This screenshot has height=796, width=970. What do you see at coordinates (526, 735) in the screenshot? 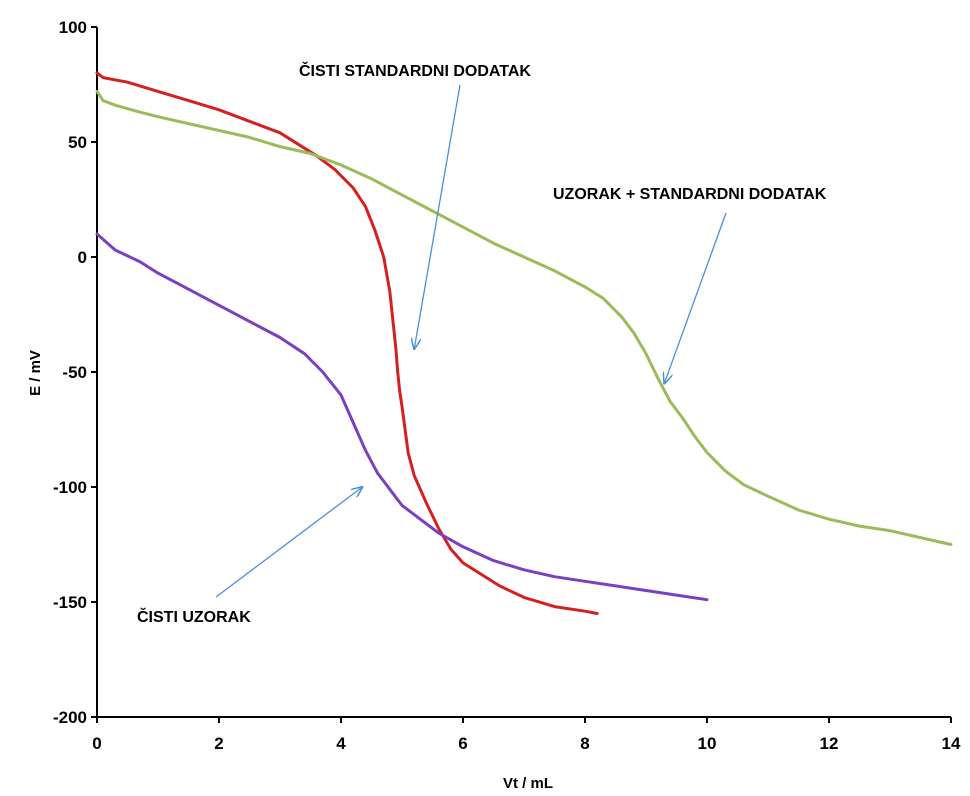
I see `x-ticks: 0 2 4 6 8 10 12 14` at bounding box center [526, 735].